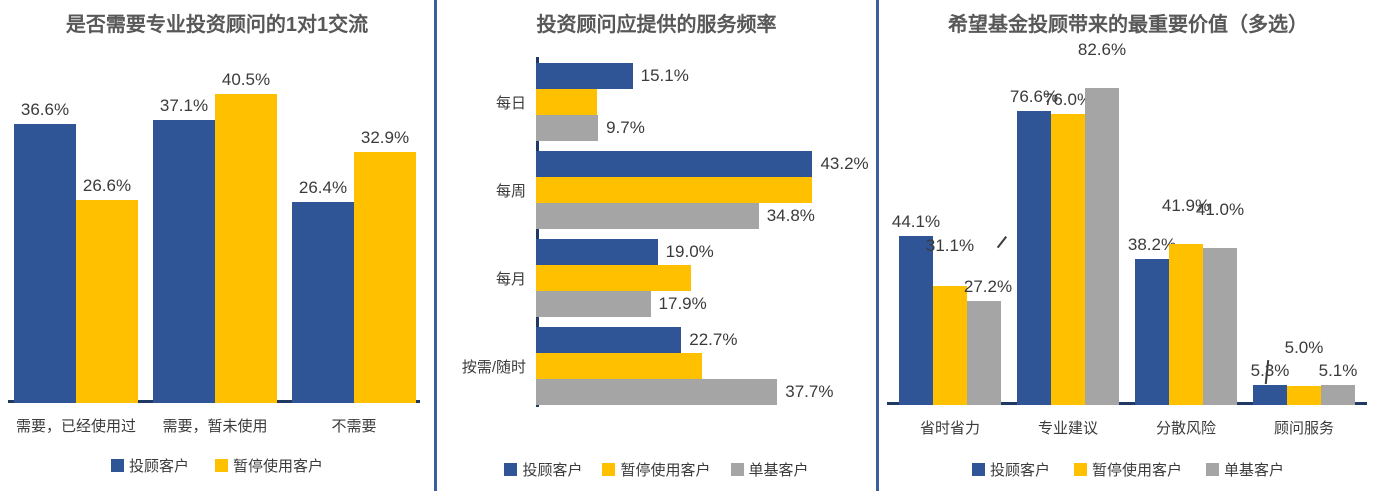 This screenshot has width=1377, height=491. I want to click on bar-column: 82.6%, so click(1102, 222).